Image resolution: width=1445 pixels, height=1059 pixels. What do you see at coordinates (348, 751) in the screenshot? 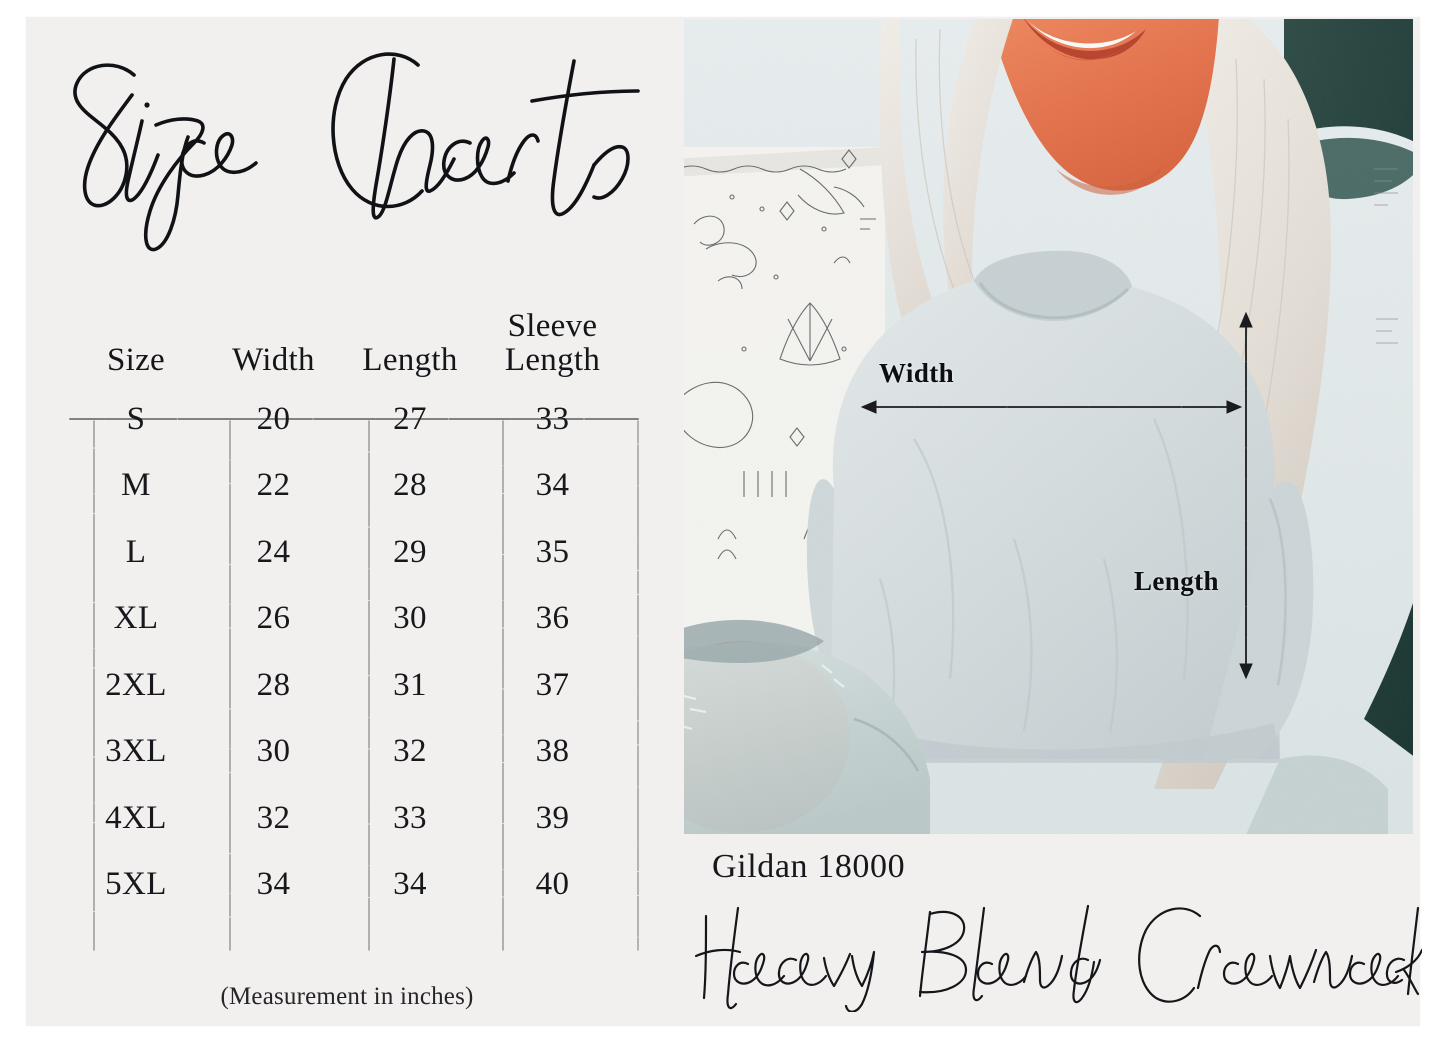
I see `table-row: 3XL 30 32 38` at bounding box center [348, 751].